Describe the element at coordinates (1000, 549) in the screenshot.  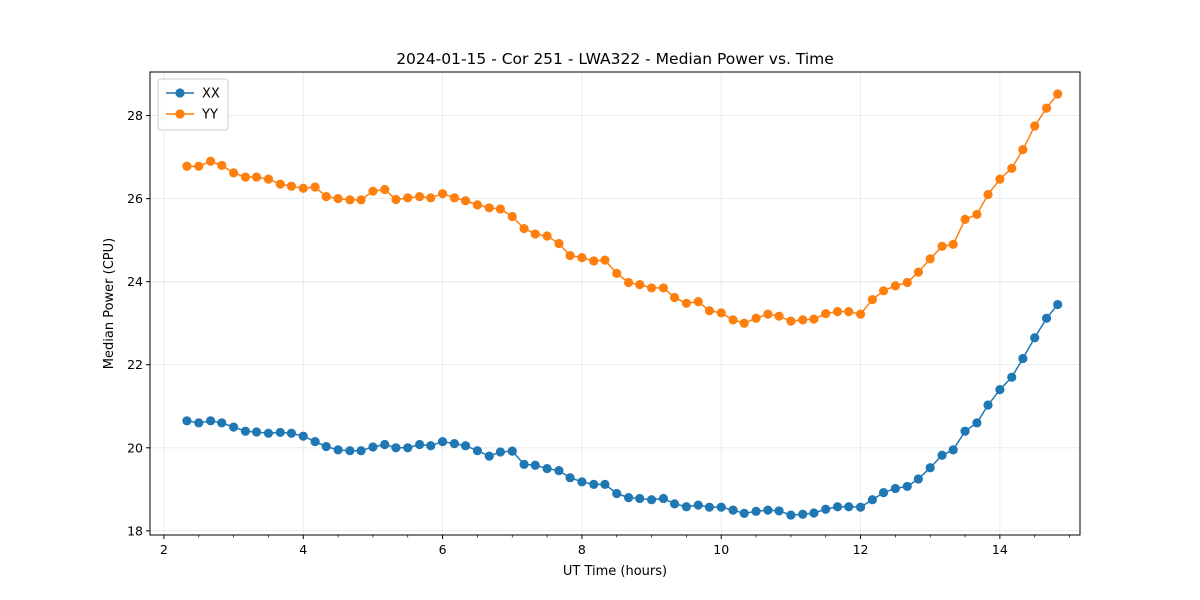
I see `x-tick-label: 14` at that location.